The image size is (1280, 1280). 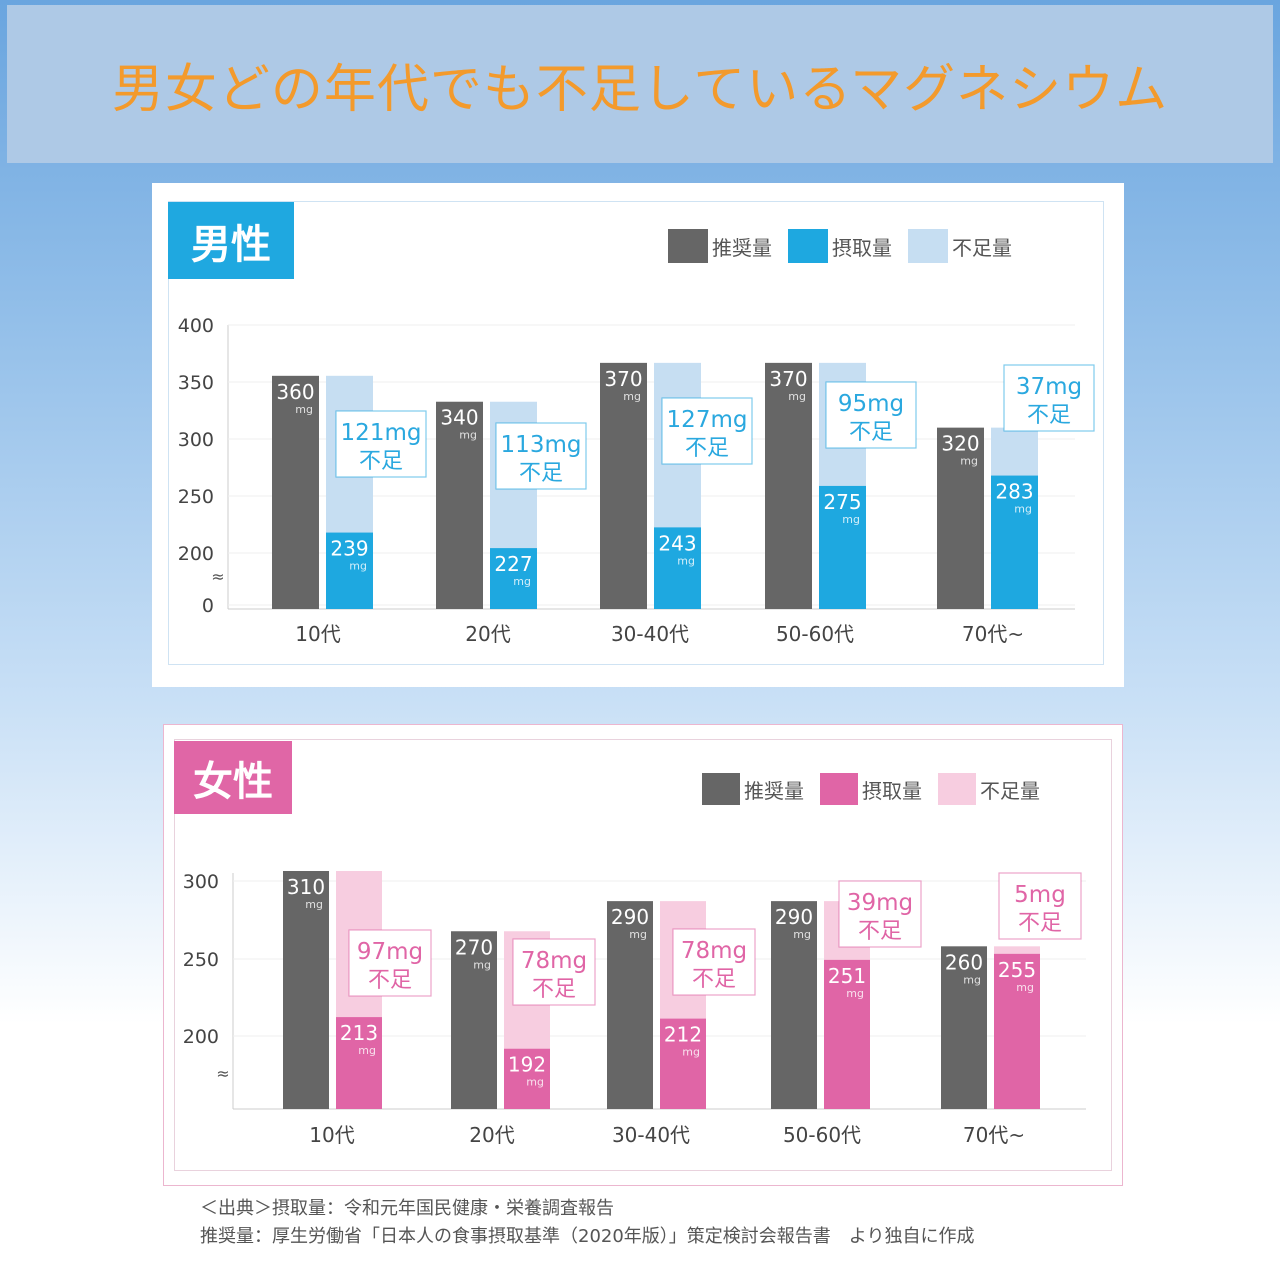 What do you see at coordinates (407, 1208) in the screenshot?
I see `source-line-1: ＜出典＞摂取量：令和元年国民健康・栄養調査報告` at bounding box center [407, 1208].